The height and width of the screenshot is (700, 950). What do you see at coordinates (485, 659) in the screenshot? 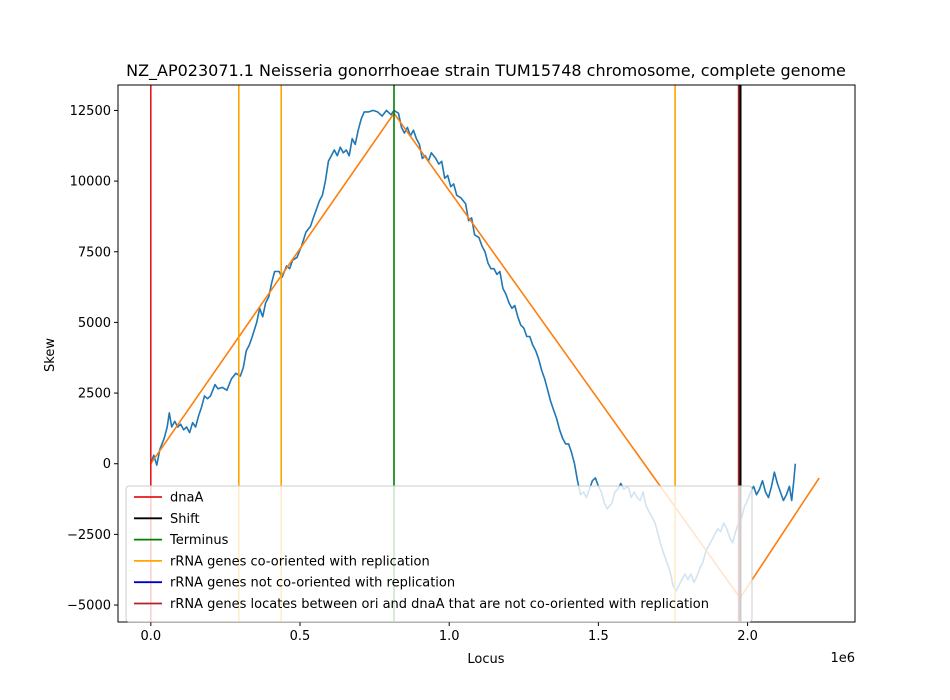
I see `x-axis-label: Locus` at bounding box center [485, 659].